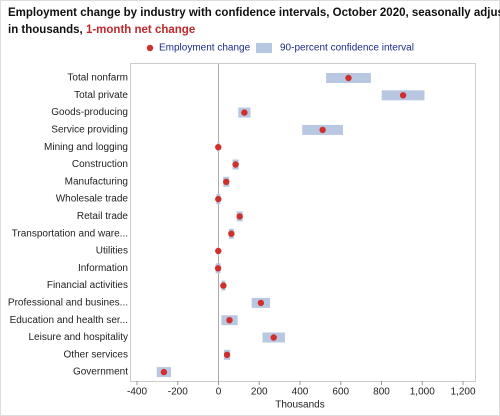 The width and height of the screenshot is (500, 416). Describe the element at coordinates (462, 392) in the screenshot. I see `x-tick-label: 1,200` at that location.